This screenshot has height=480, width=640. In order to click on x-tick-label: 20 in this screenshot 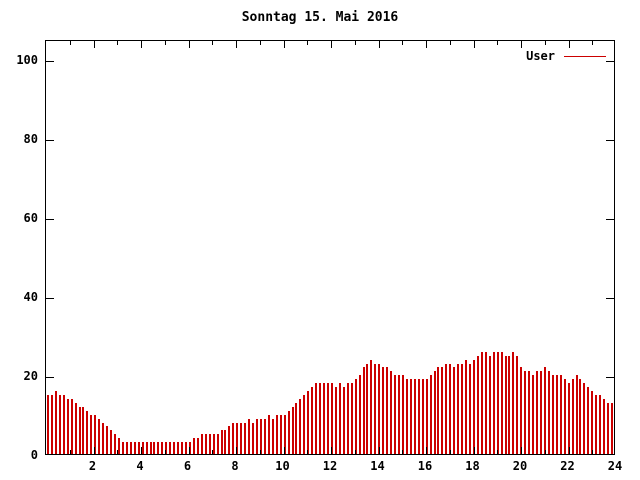, I will do `click(520, 466)`.